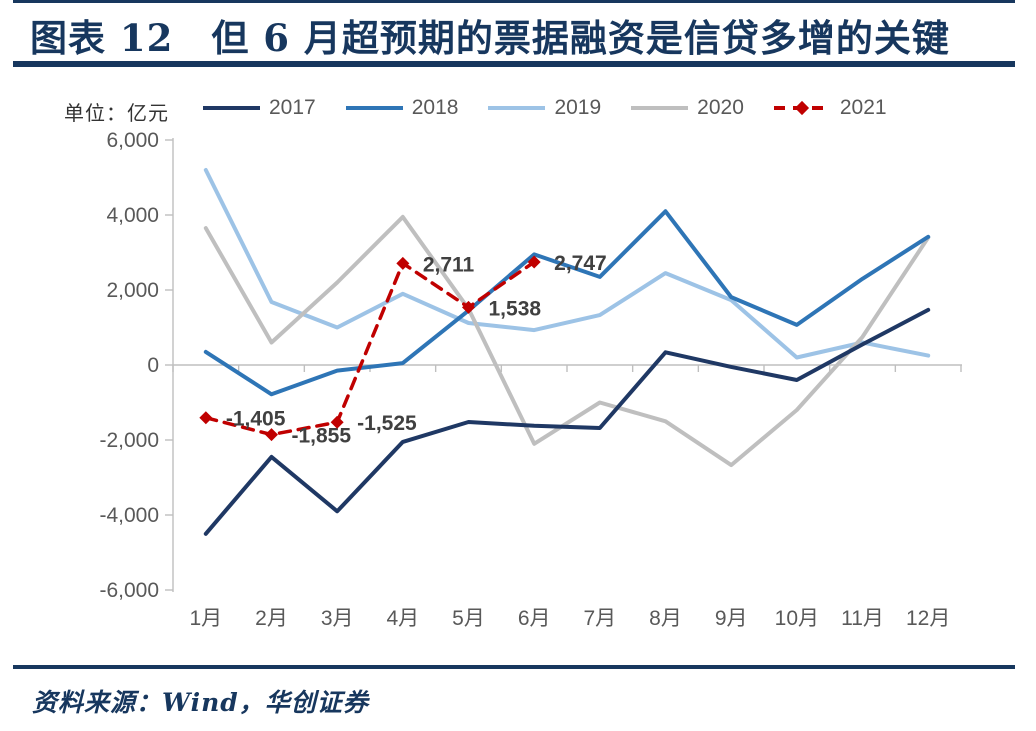  I want to click on x-axis-label: 3月, so click(337, 618).